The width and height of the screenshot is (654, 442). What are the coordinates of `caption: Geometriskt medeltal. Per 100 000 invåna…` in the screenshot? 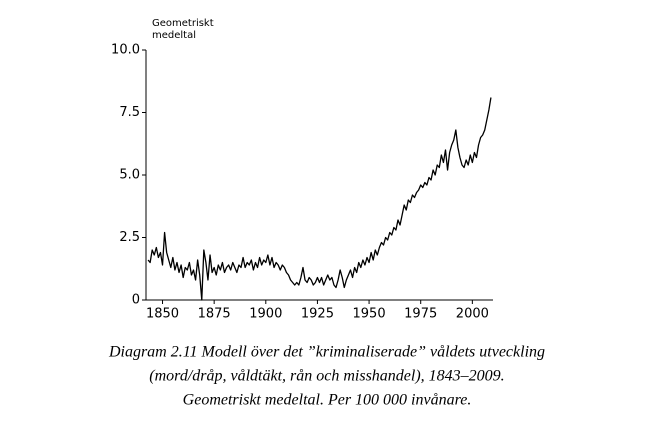 It's located at (327, 400).